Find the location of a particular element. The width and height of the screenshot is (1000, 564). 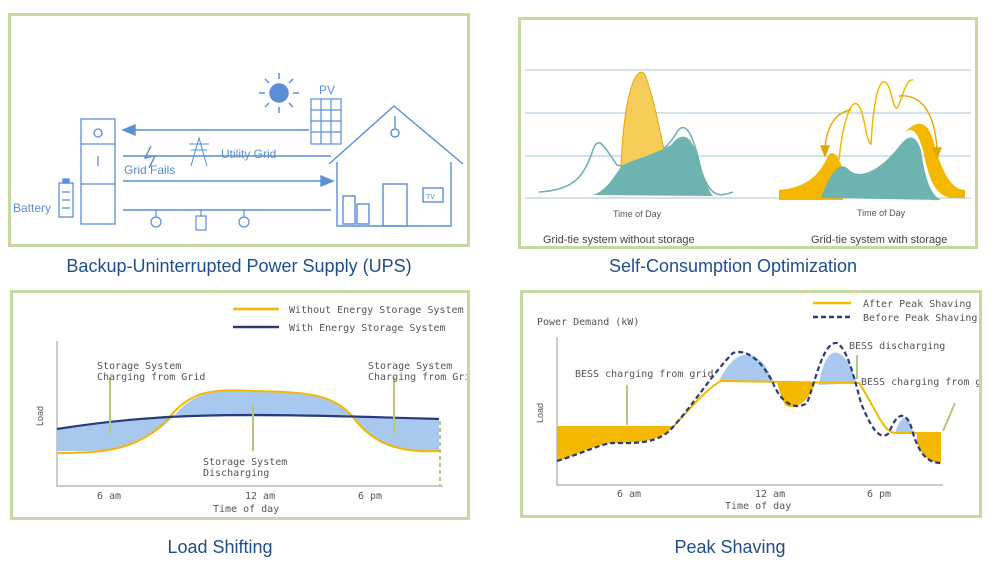

subtitle-left: Grid-tie system without storage is located at coordinates (619, 240).